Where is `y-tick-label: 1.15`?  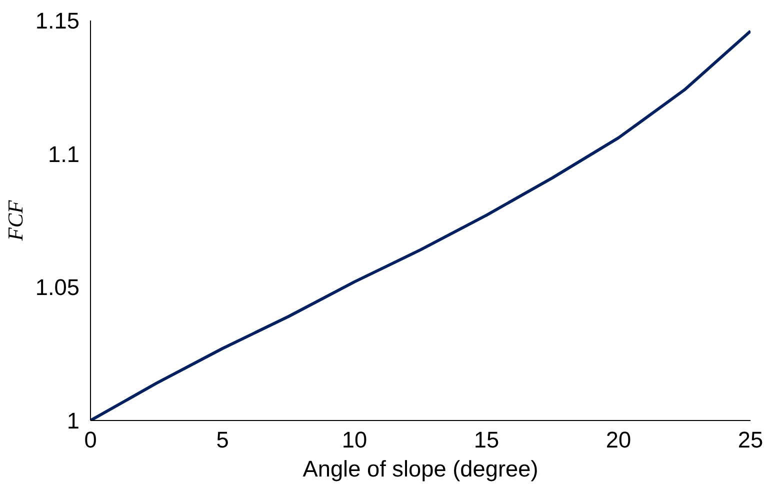
y-tick-label: 1.15 is located at coordinates (57, 21).